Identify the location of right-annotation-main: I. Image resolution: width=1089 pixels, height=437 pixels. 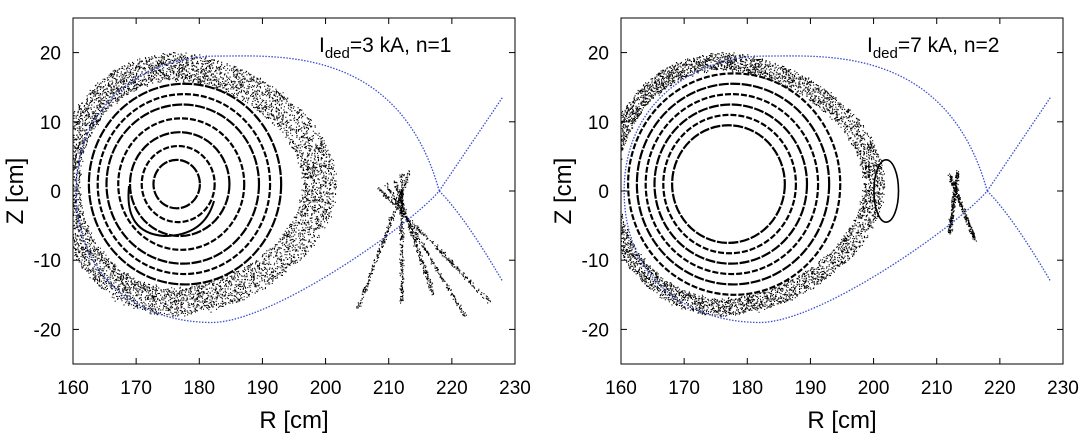
(870, 45).